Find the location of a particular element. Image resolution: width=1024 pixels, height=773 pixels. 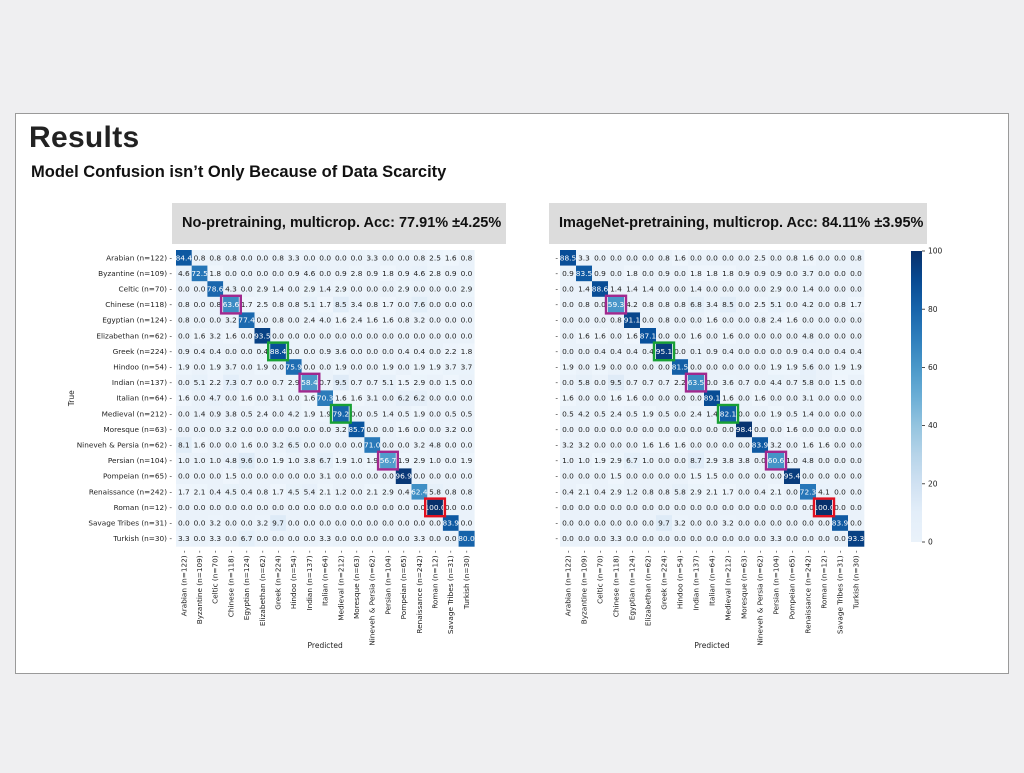

column-tick-label: Renaissance (n=242) - is located at coordinates (808, 592).